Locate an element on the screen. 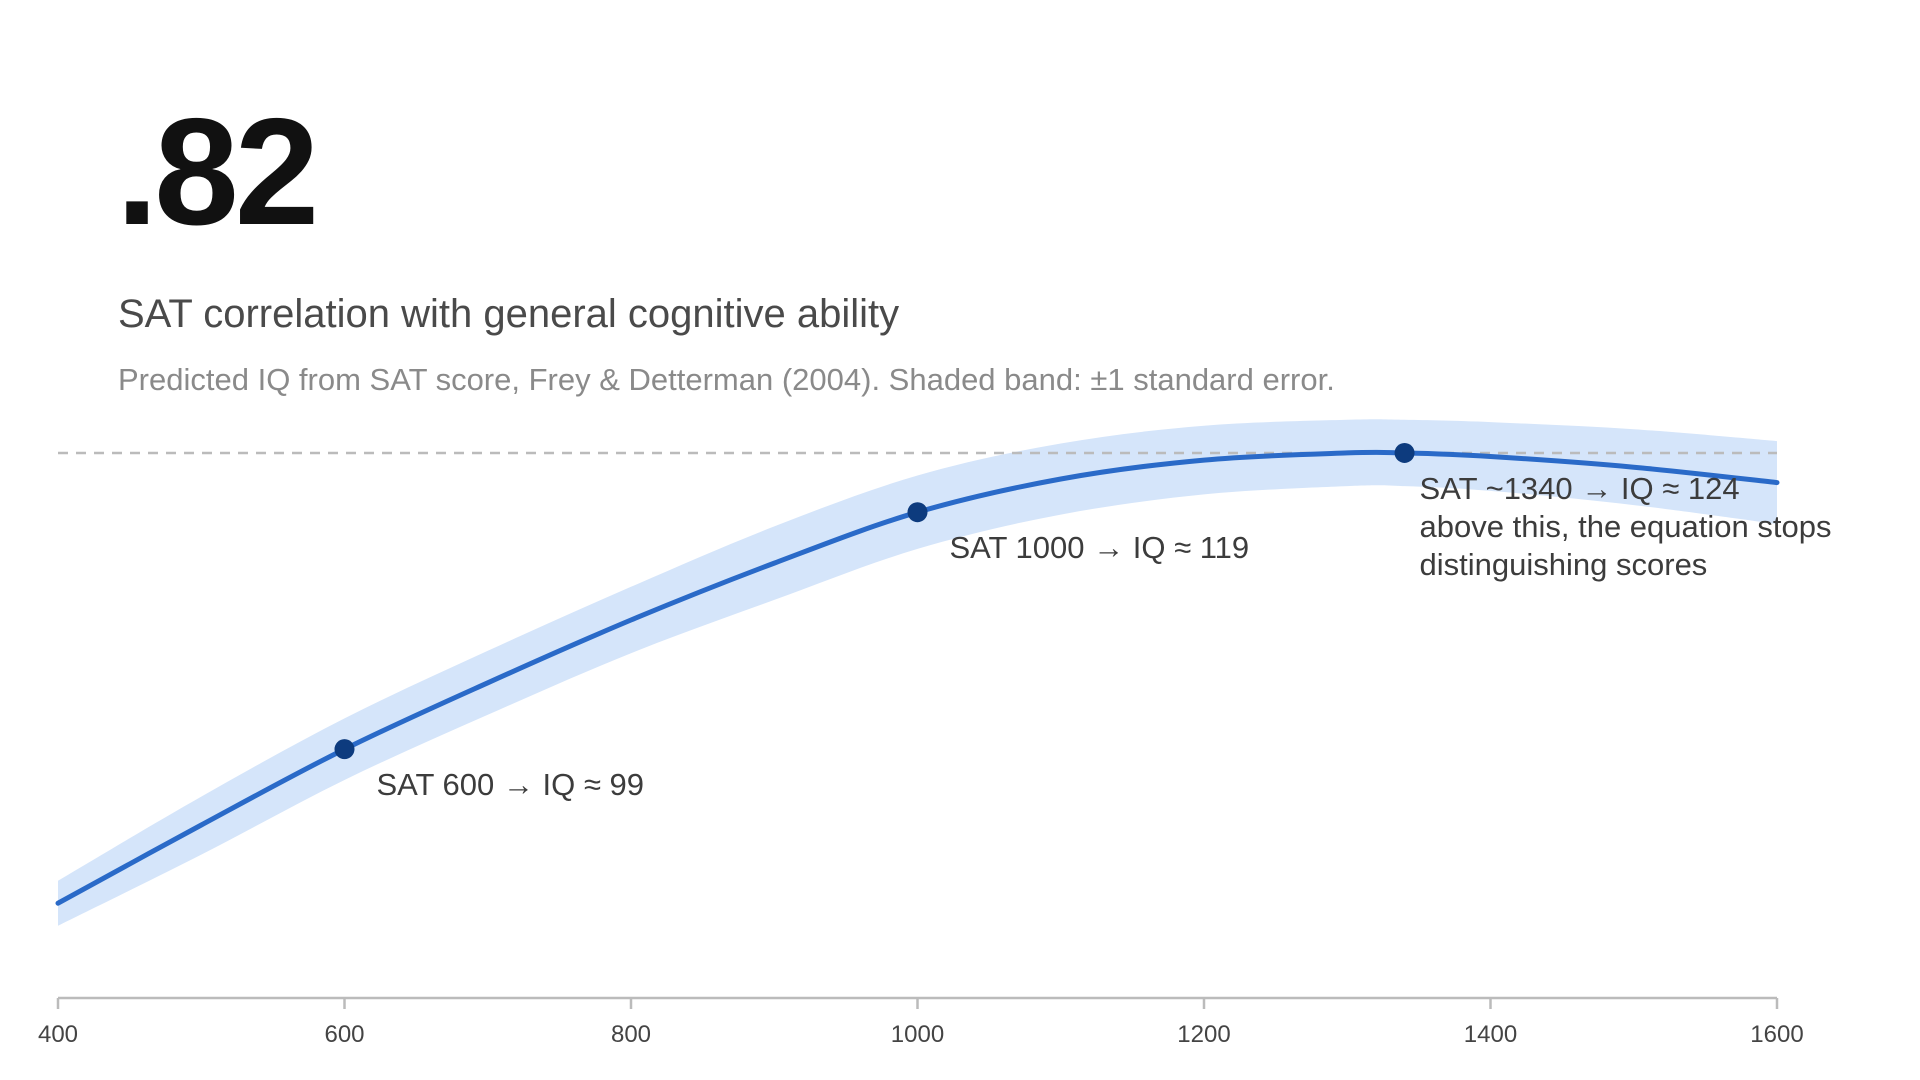 Image resolution: width=1920 pixels, height=1080 pixels. annotation-line: above this, the equation stops is located at coordinates (1626, 526).